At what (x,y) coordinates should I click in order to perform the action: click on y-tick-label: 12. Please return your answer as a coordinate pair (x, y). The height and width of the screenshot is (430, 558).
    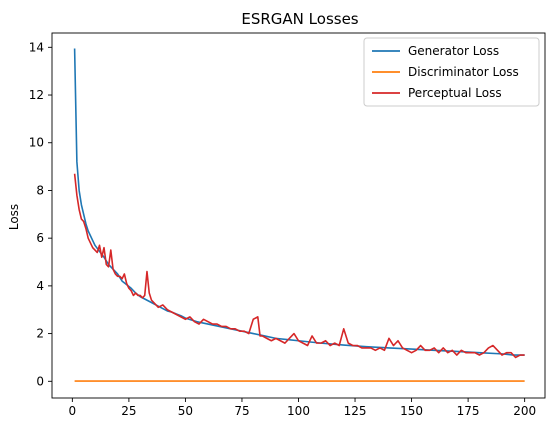
    Looking at the image, I should click on (36, 95).